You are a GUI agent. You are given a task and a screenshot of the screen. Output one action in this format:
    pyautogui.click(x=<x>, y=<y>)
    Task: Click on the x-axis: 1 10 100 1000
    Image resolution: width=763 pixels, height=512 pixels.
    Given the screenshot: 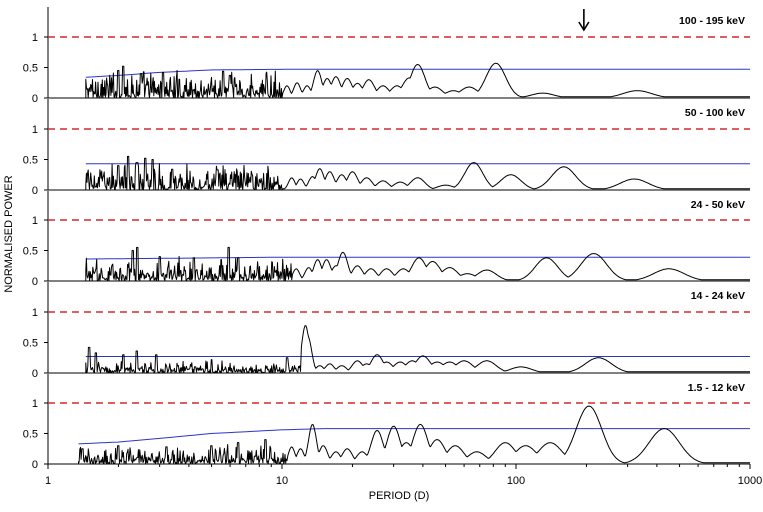 What is the action you would take?
    pyautogui.click(x=403, y=475)
    